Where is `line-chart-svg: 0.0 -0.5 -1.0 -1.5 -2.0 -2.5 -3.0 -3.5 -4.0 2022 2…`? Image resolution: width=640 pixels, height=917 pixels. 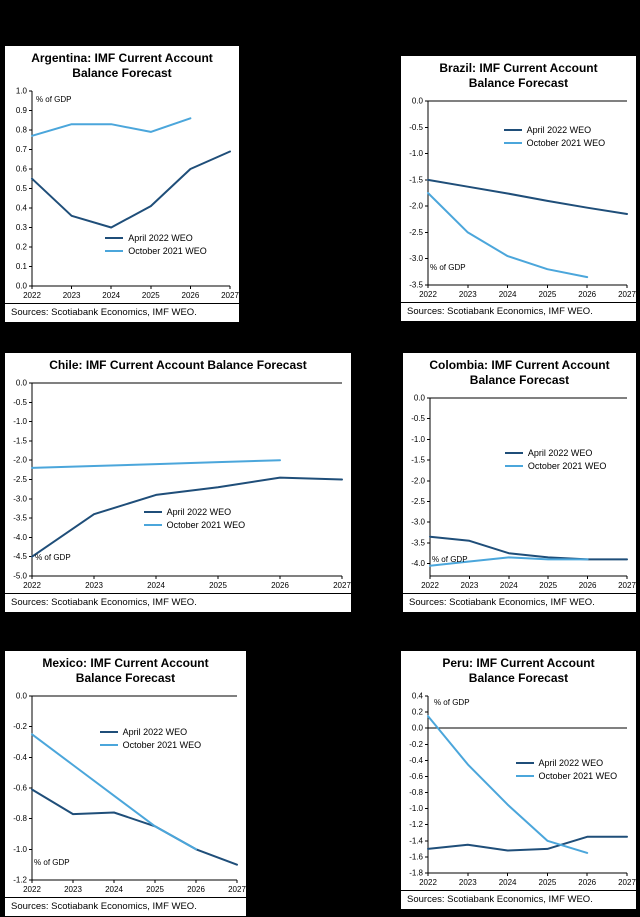 line-chart-svg: 0.0 -0.5 -1.0 -1.5 -2.0 -2.5 -3.0 -3.5 -4.0 2022 2… is located at coordinates (523, 492).